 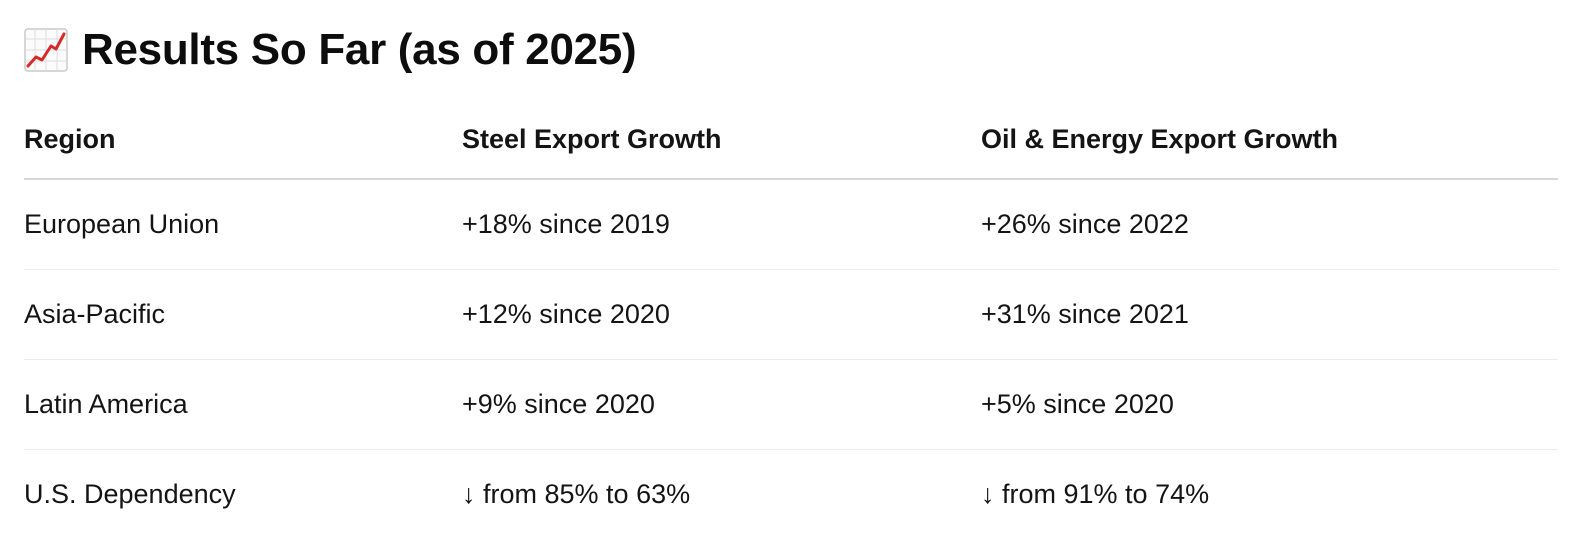 I want to click on region-cell: European Union, so click(x=243, y=224).